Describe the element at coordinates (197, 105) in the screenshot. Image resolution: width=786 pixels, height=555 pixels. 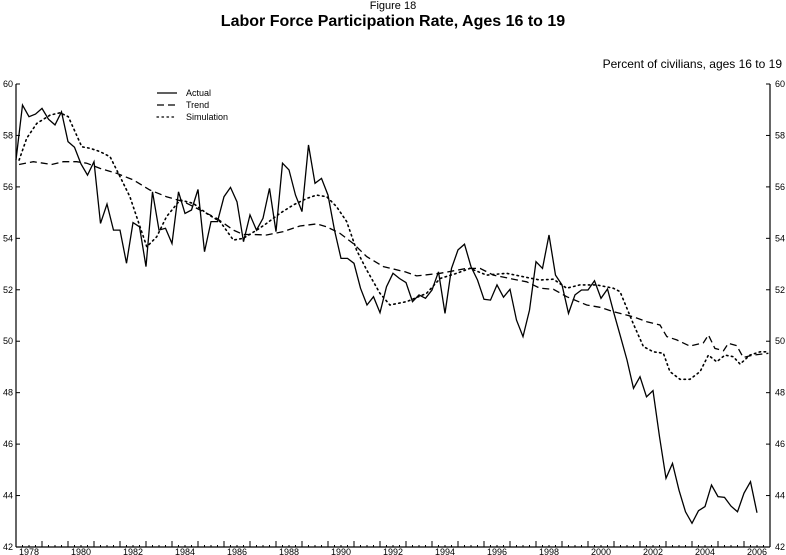
I see `legend-label-trend: Trend` at that location.